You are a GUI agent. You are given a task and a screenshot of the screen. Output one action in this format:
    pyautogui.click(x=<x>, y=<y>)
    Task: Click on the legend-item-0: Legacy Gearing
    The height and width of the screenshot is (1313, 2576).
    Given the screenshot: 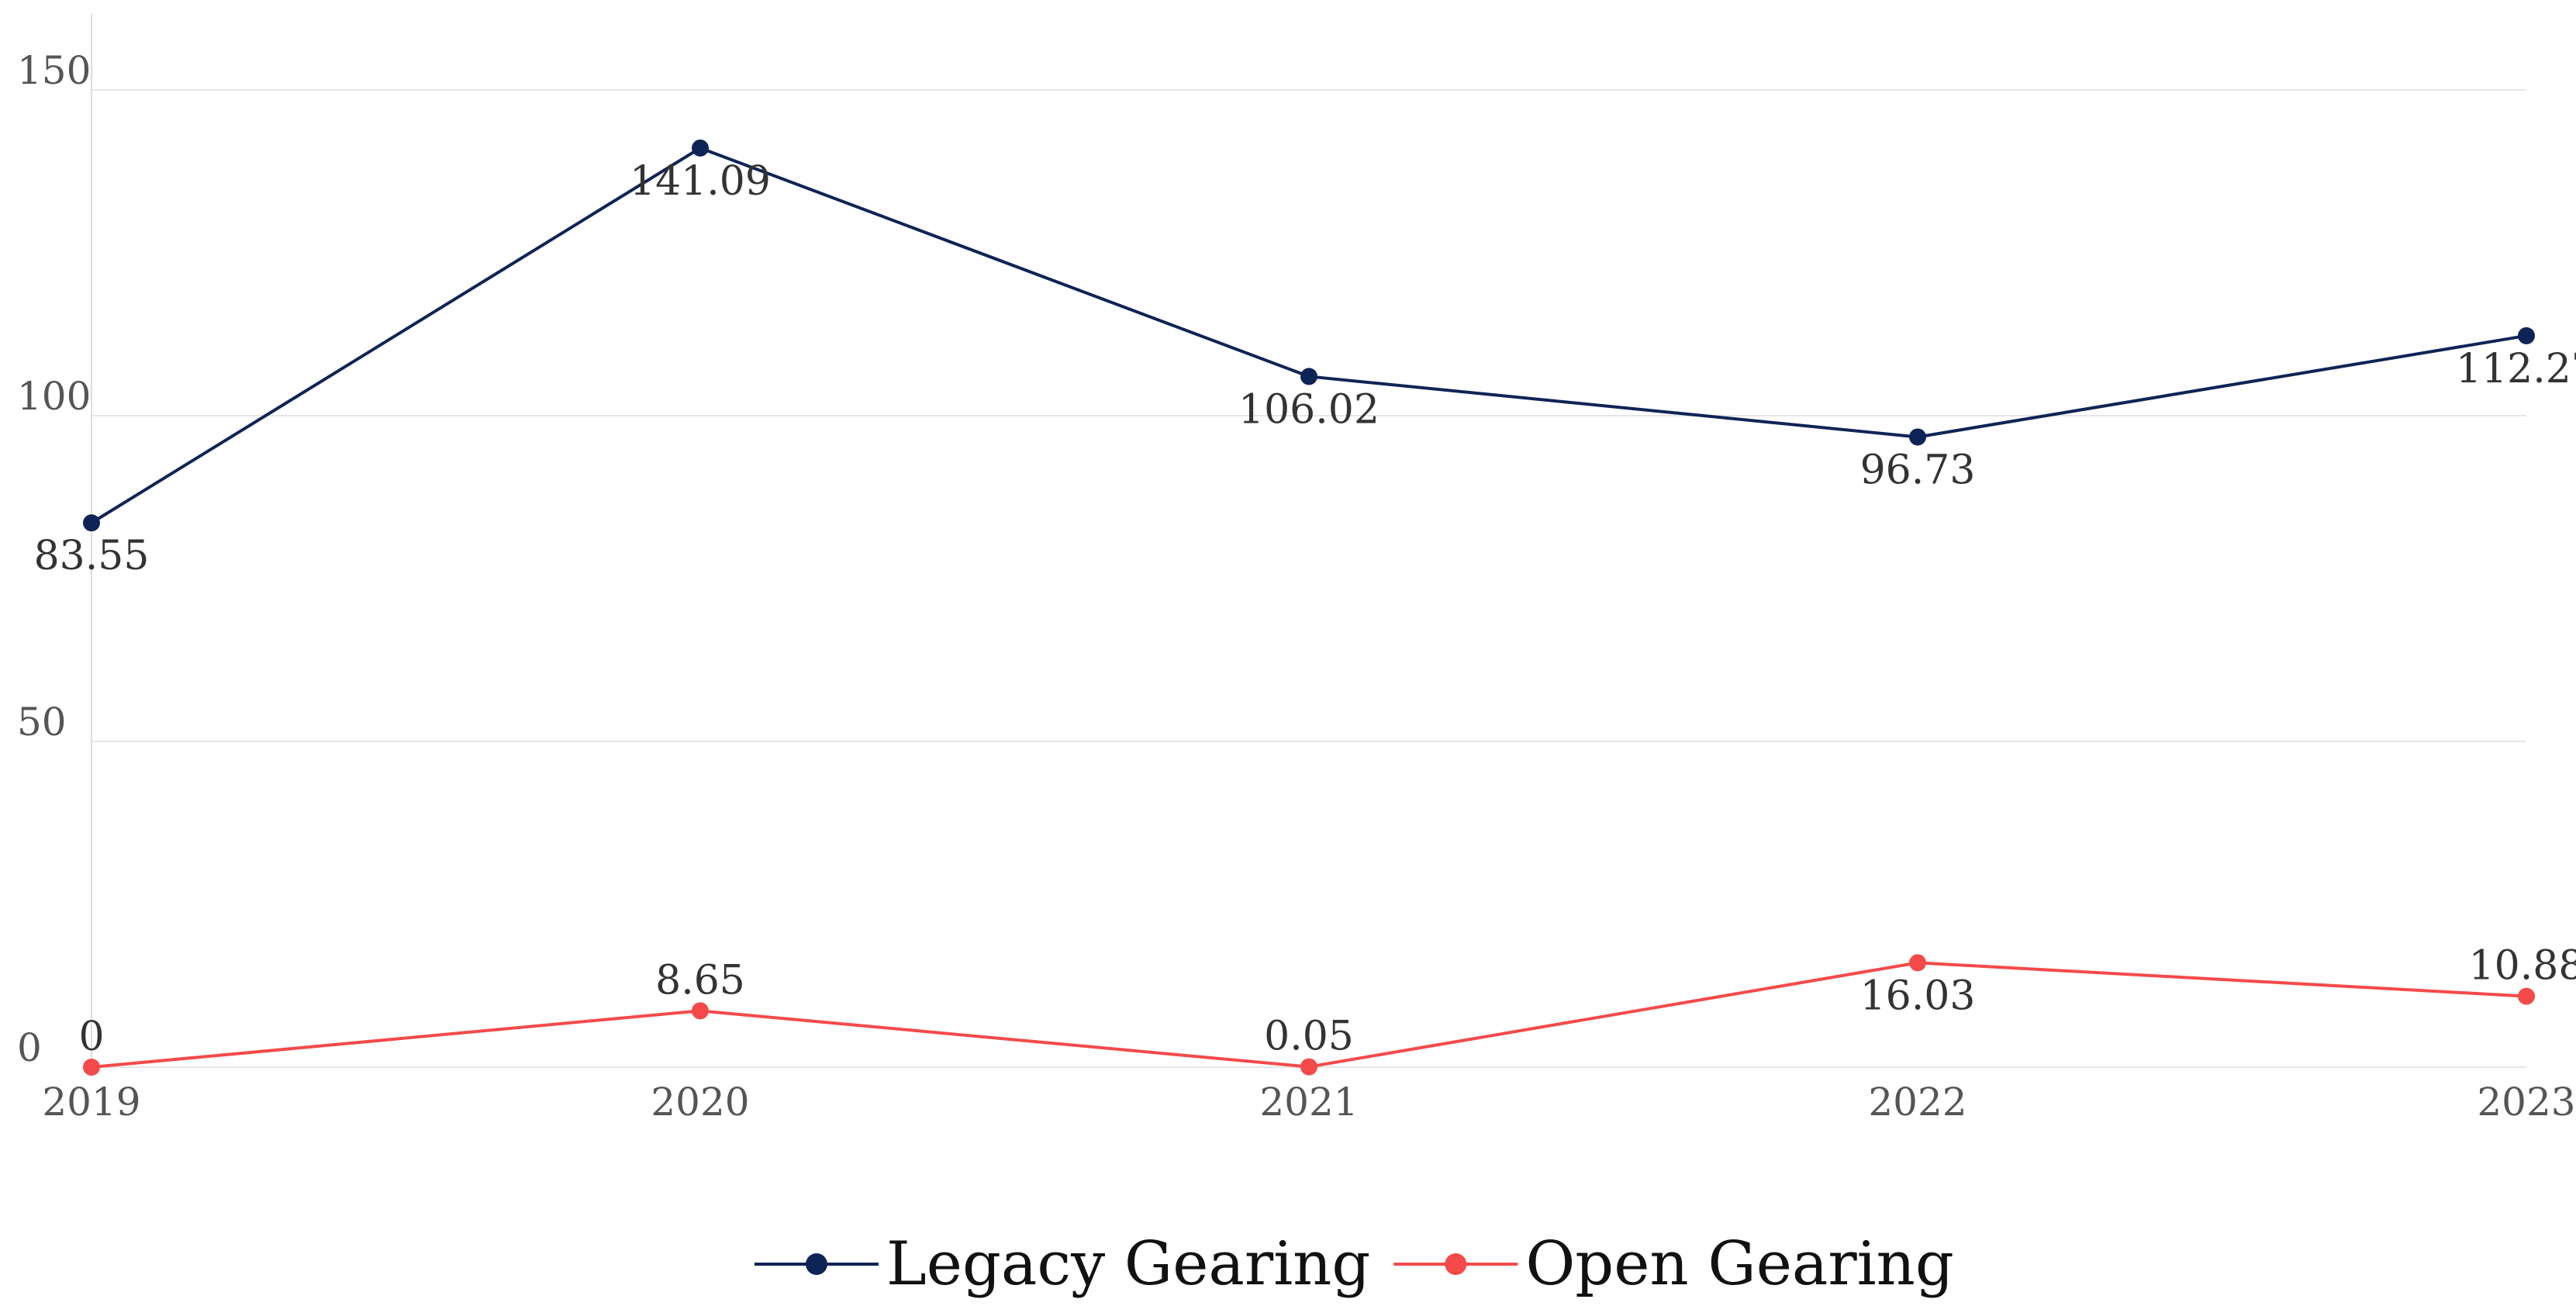 What is the action you would take?
    pyautogui.click(x=1062, y=1264)
    